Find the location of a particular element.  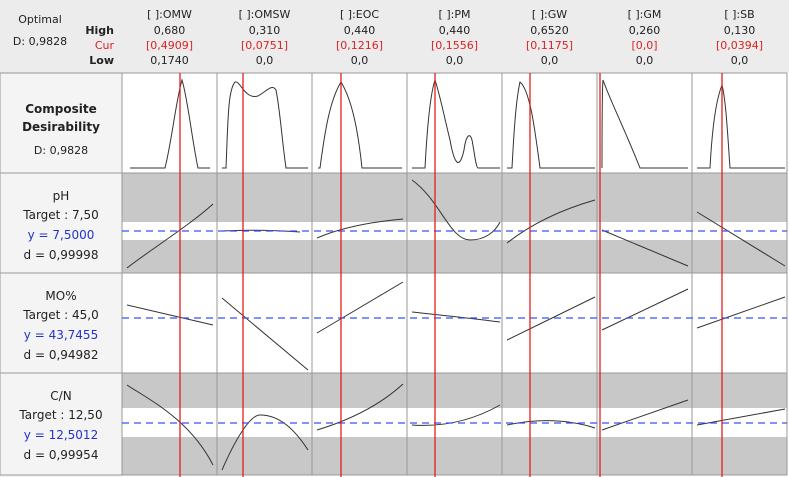

factor-cur: [0,0751] is located at coordinates (264, 45).